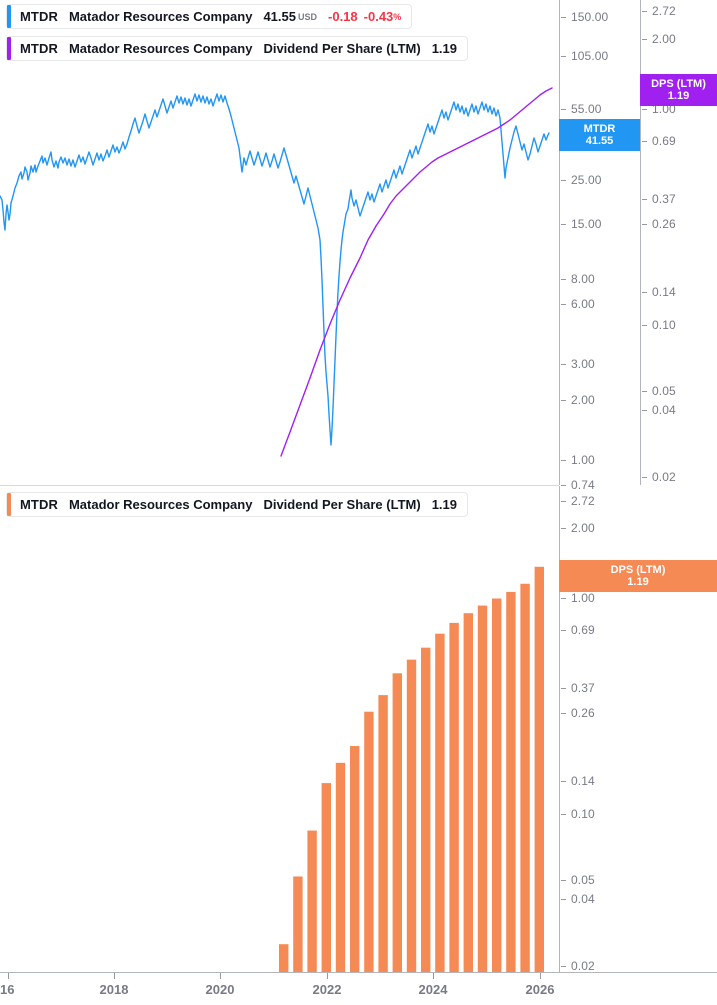  Describe the element at coordinates (599, 135) in the screenshot. I see `price-value-badge: MTDR 41.55` at that location.